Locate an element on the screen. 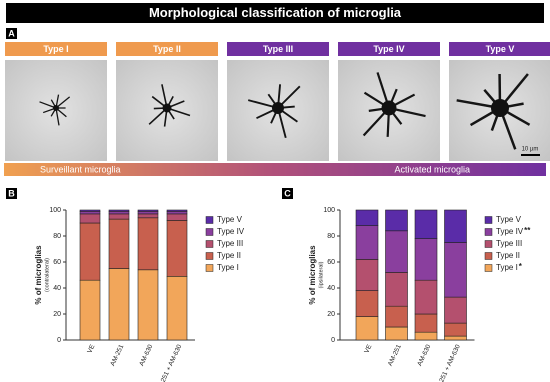 The width and height of the screenshot is (550, 382). legend-label: Type III is located at coordinates (509, 243).